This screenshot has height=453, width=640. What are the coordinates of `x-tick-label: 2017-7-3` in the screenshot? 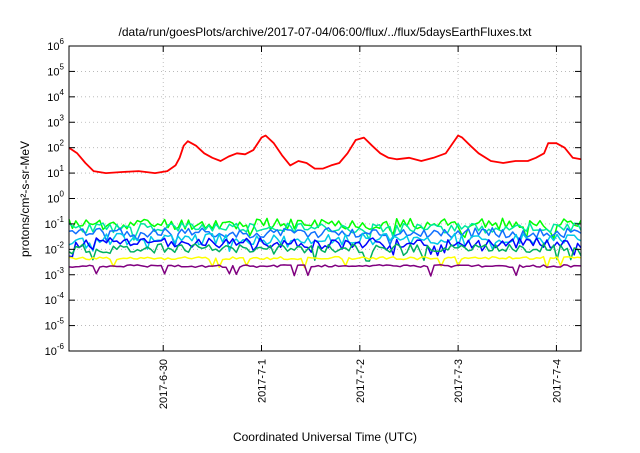 It's located at (459, 381).